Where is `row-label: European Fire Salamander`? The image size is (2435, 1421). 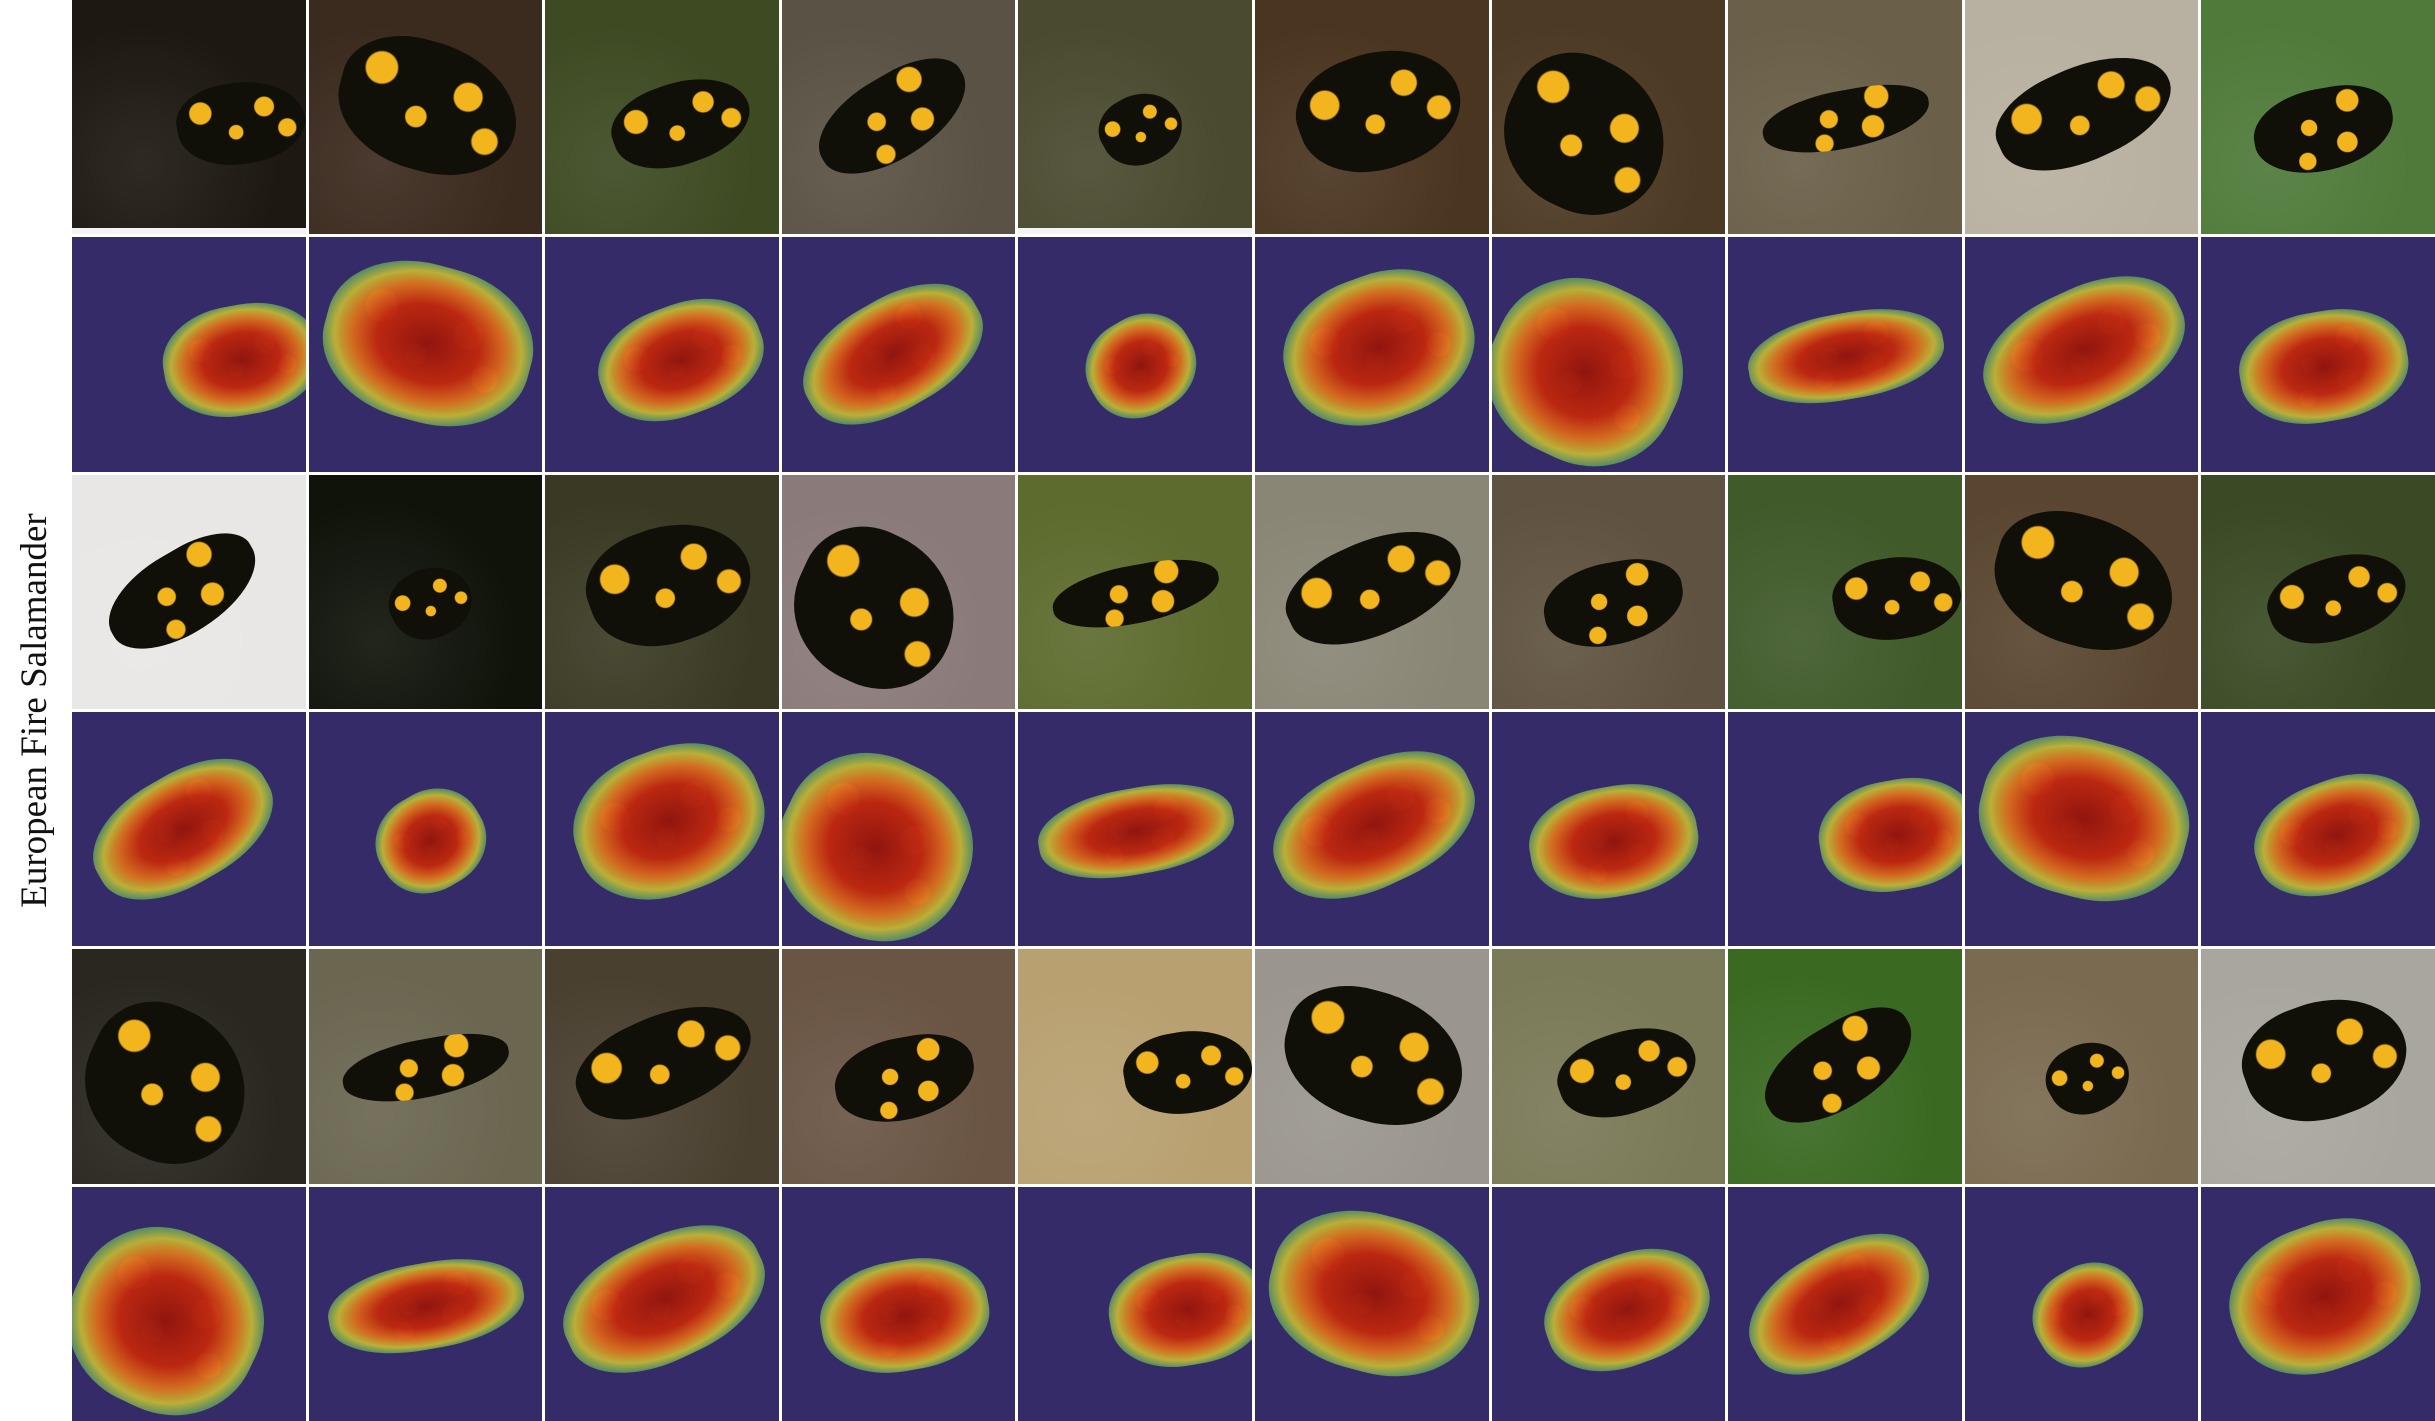
row-label: European Fire Salamander is located at coordinates (34, 710).